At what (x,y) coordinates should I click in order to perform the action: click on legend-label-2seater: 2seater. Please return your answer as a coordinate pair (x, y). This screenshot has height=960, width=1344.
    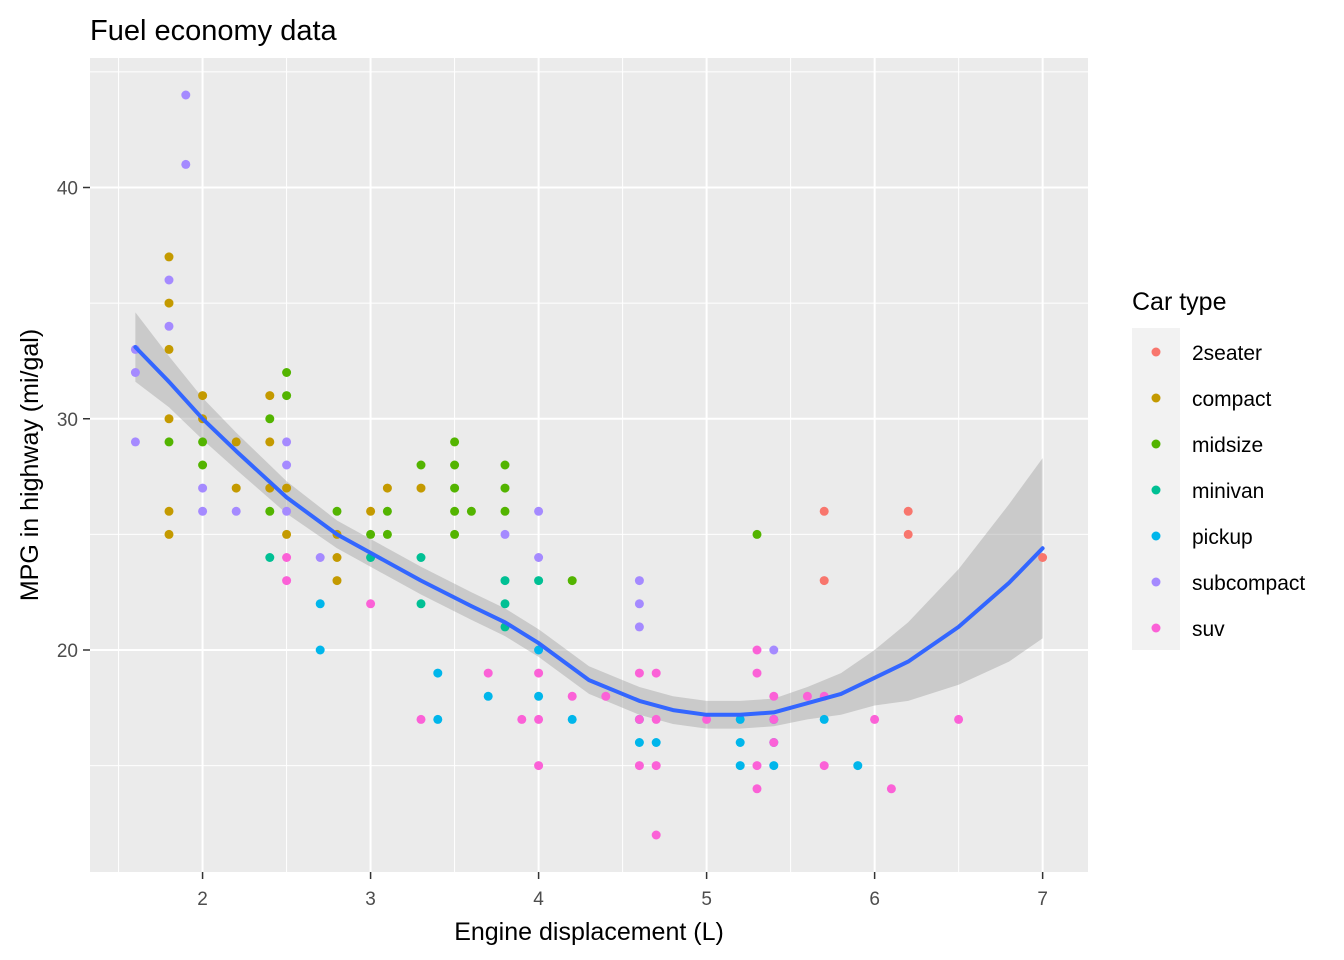
    Looking at the image, I should click on (1227, 353).